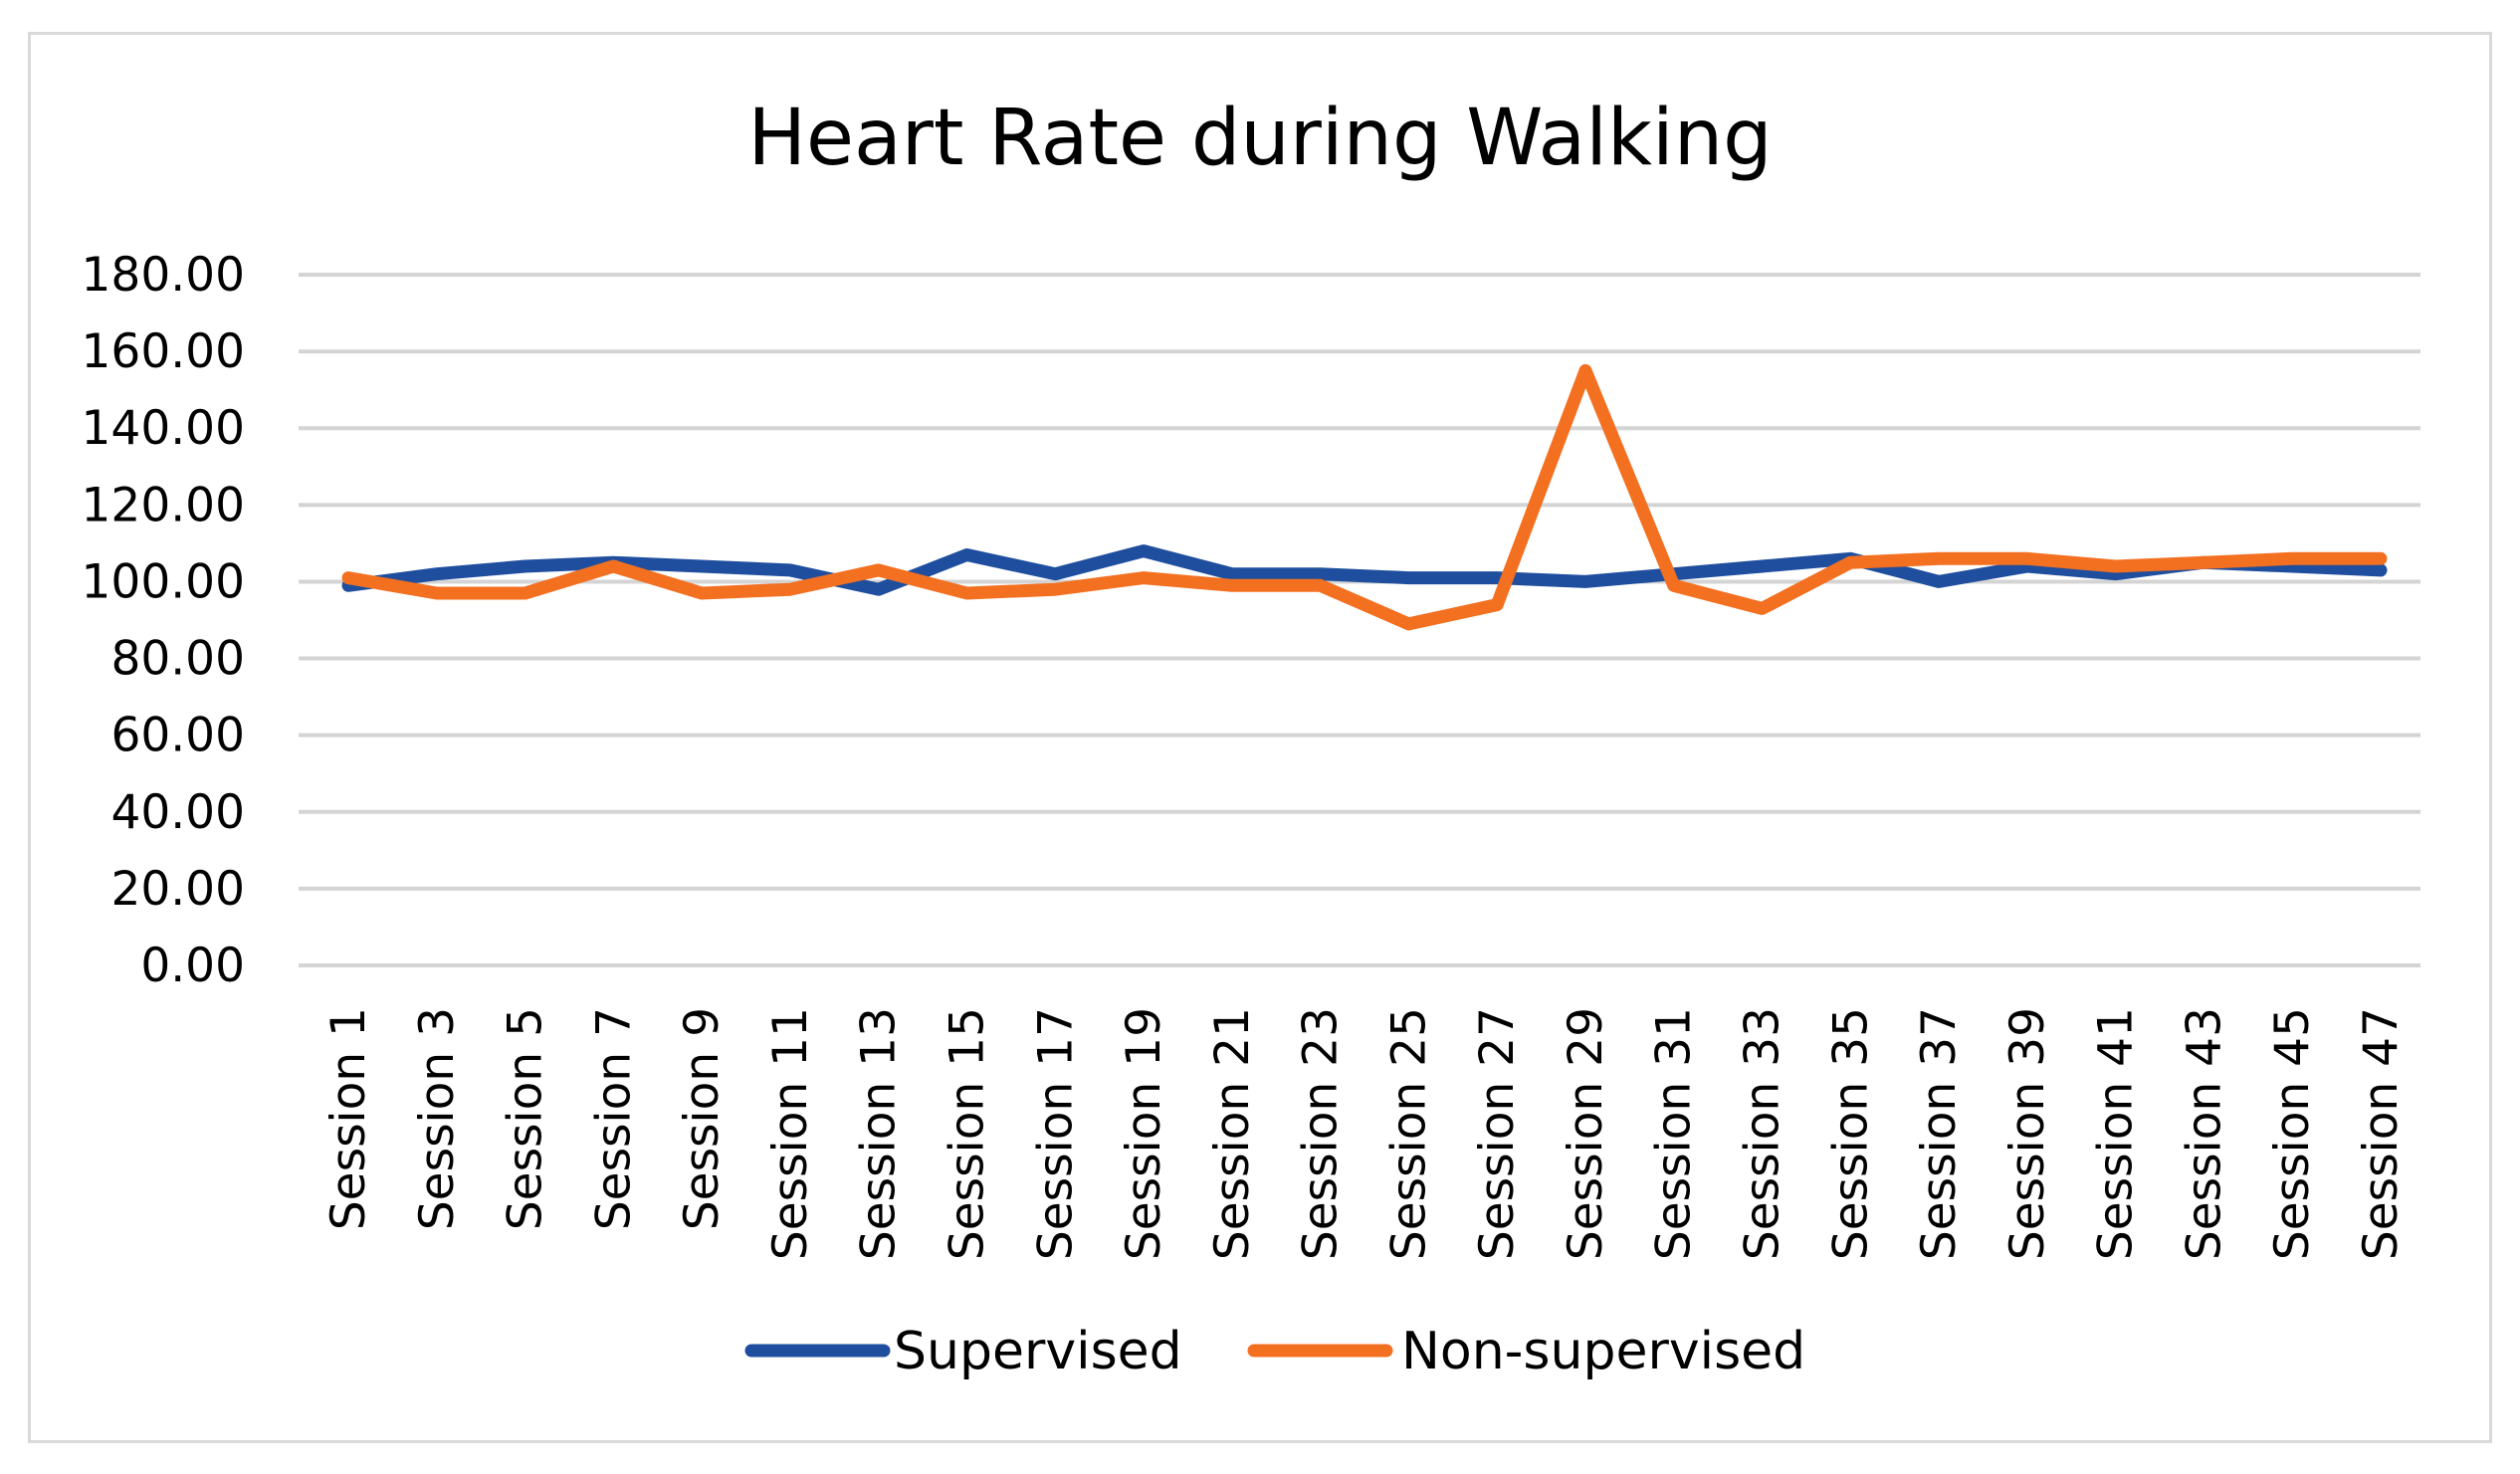 The image size is (2520, 1474). I want to click on y-tick-label: 120.00, so click(163, 505).